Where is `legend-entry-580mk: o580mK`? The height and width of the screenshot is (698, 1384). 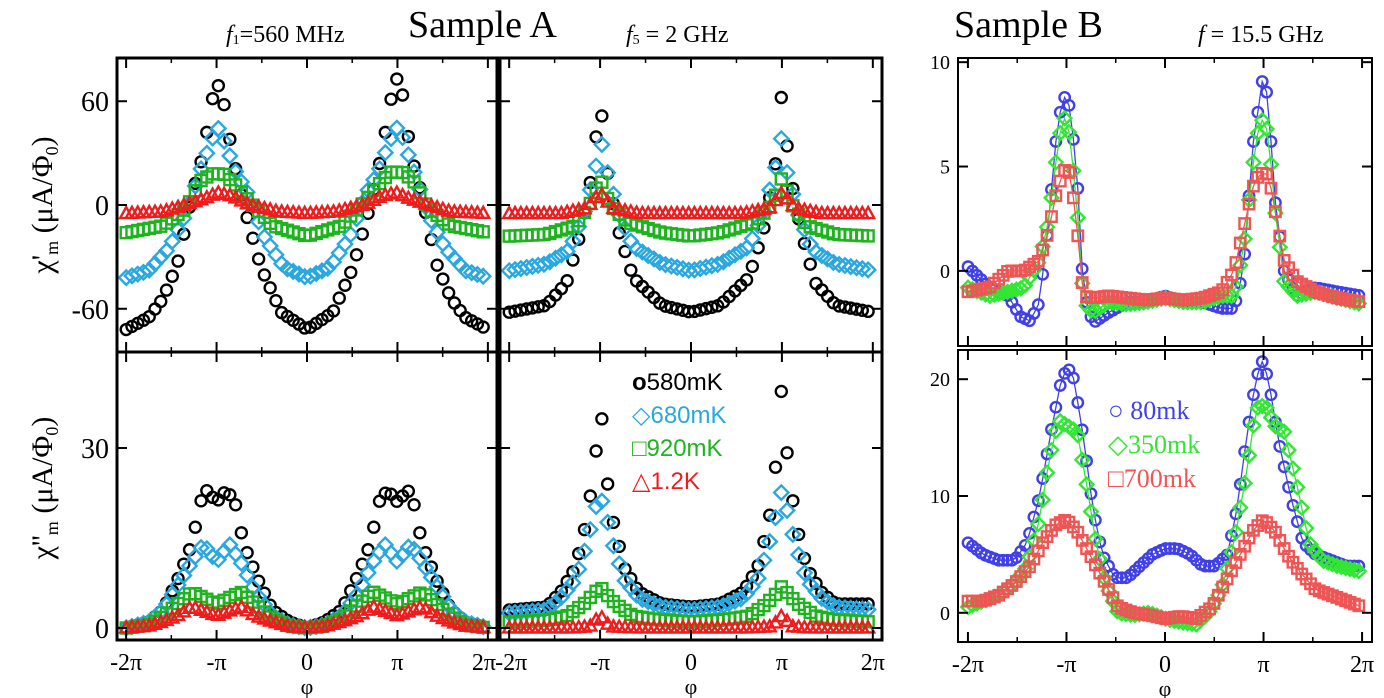
legend-entry-580mk: o580mK is located at coordinates (677, 382).